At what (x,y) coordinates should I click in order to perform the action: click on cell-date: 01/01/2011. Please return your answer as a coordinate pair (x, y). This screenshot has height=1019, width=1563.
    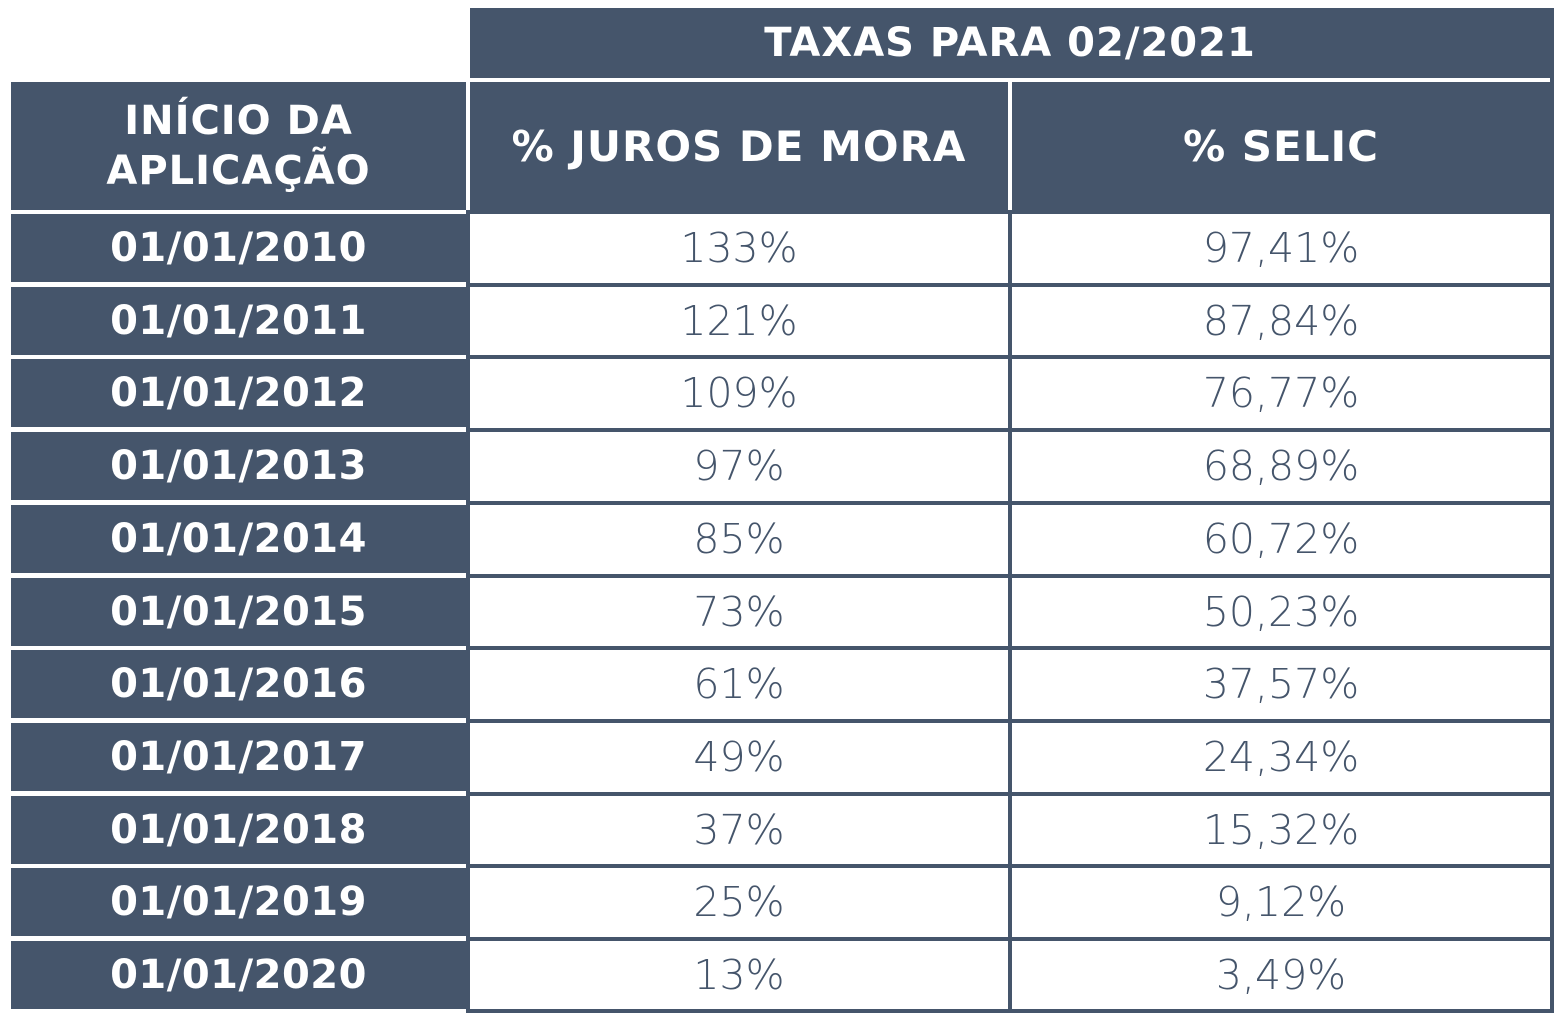
    Looking at the image, I should click on (238, 321).